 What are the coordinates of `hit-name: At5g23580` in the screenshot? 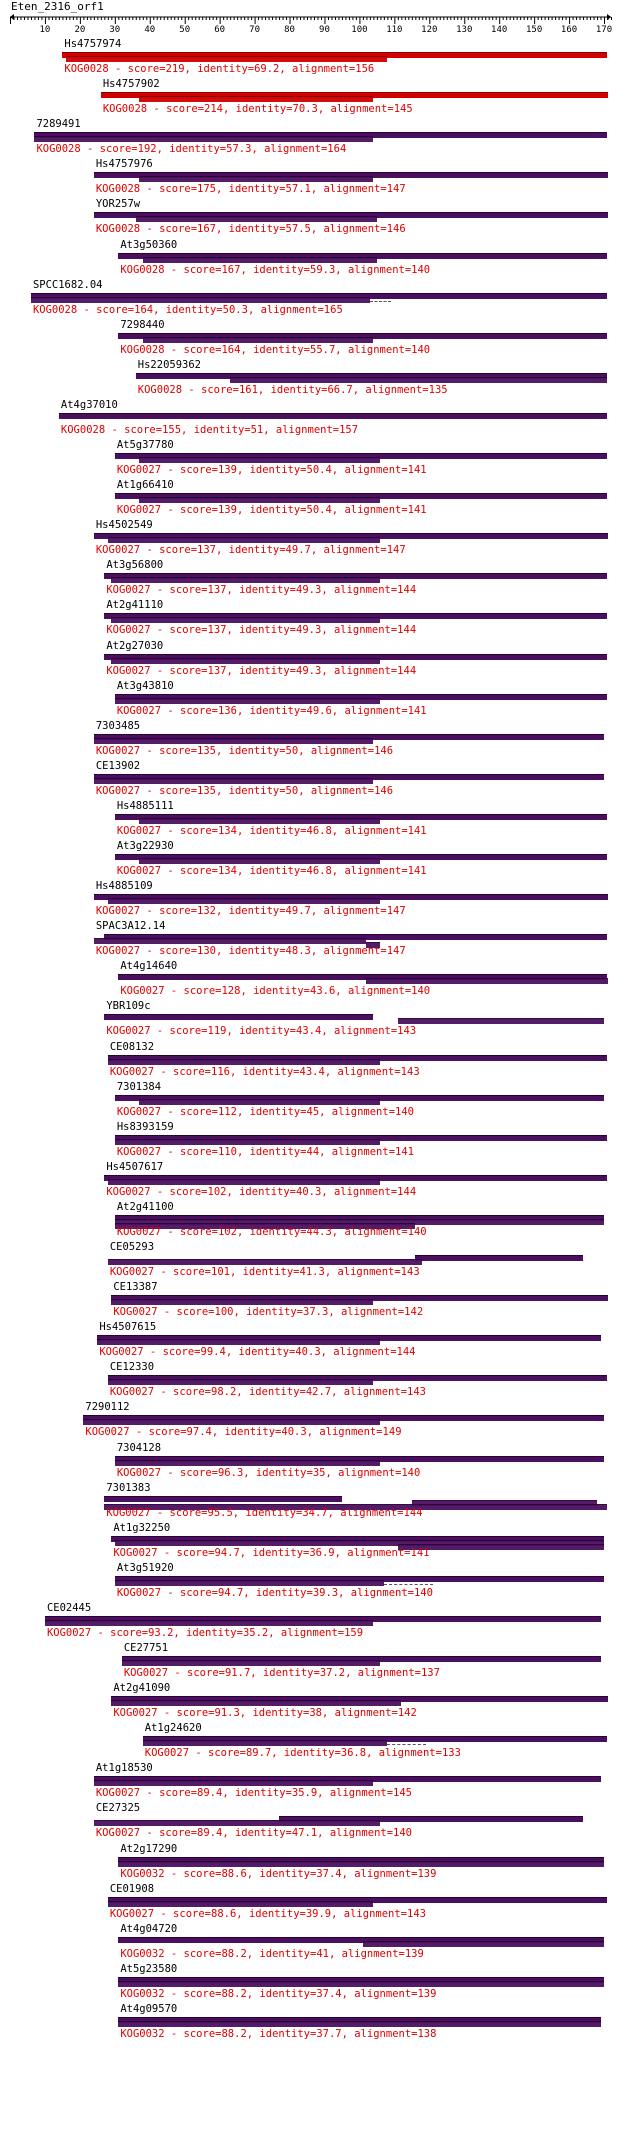 It's located at (149, 1968).